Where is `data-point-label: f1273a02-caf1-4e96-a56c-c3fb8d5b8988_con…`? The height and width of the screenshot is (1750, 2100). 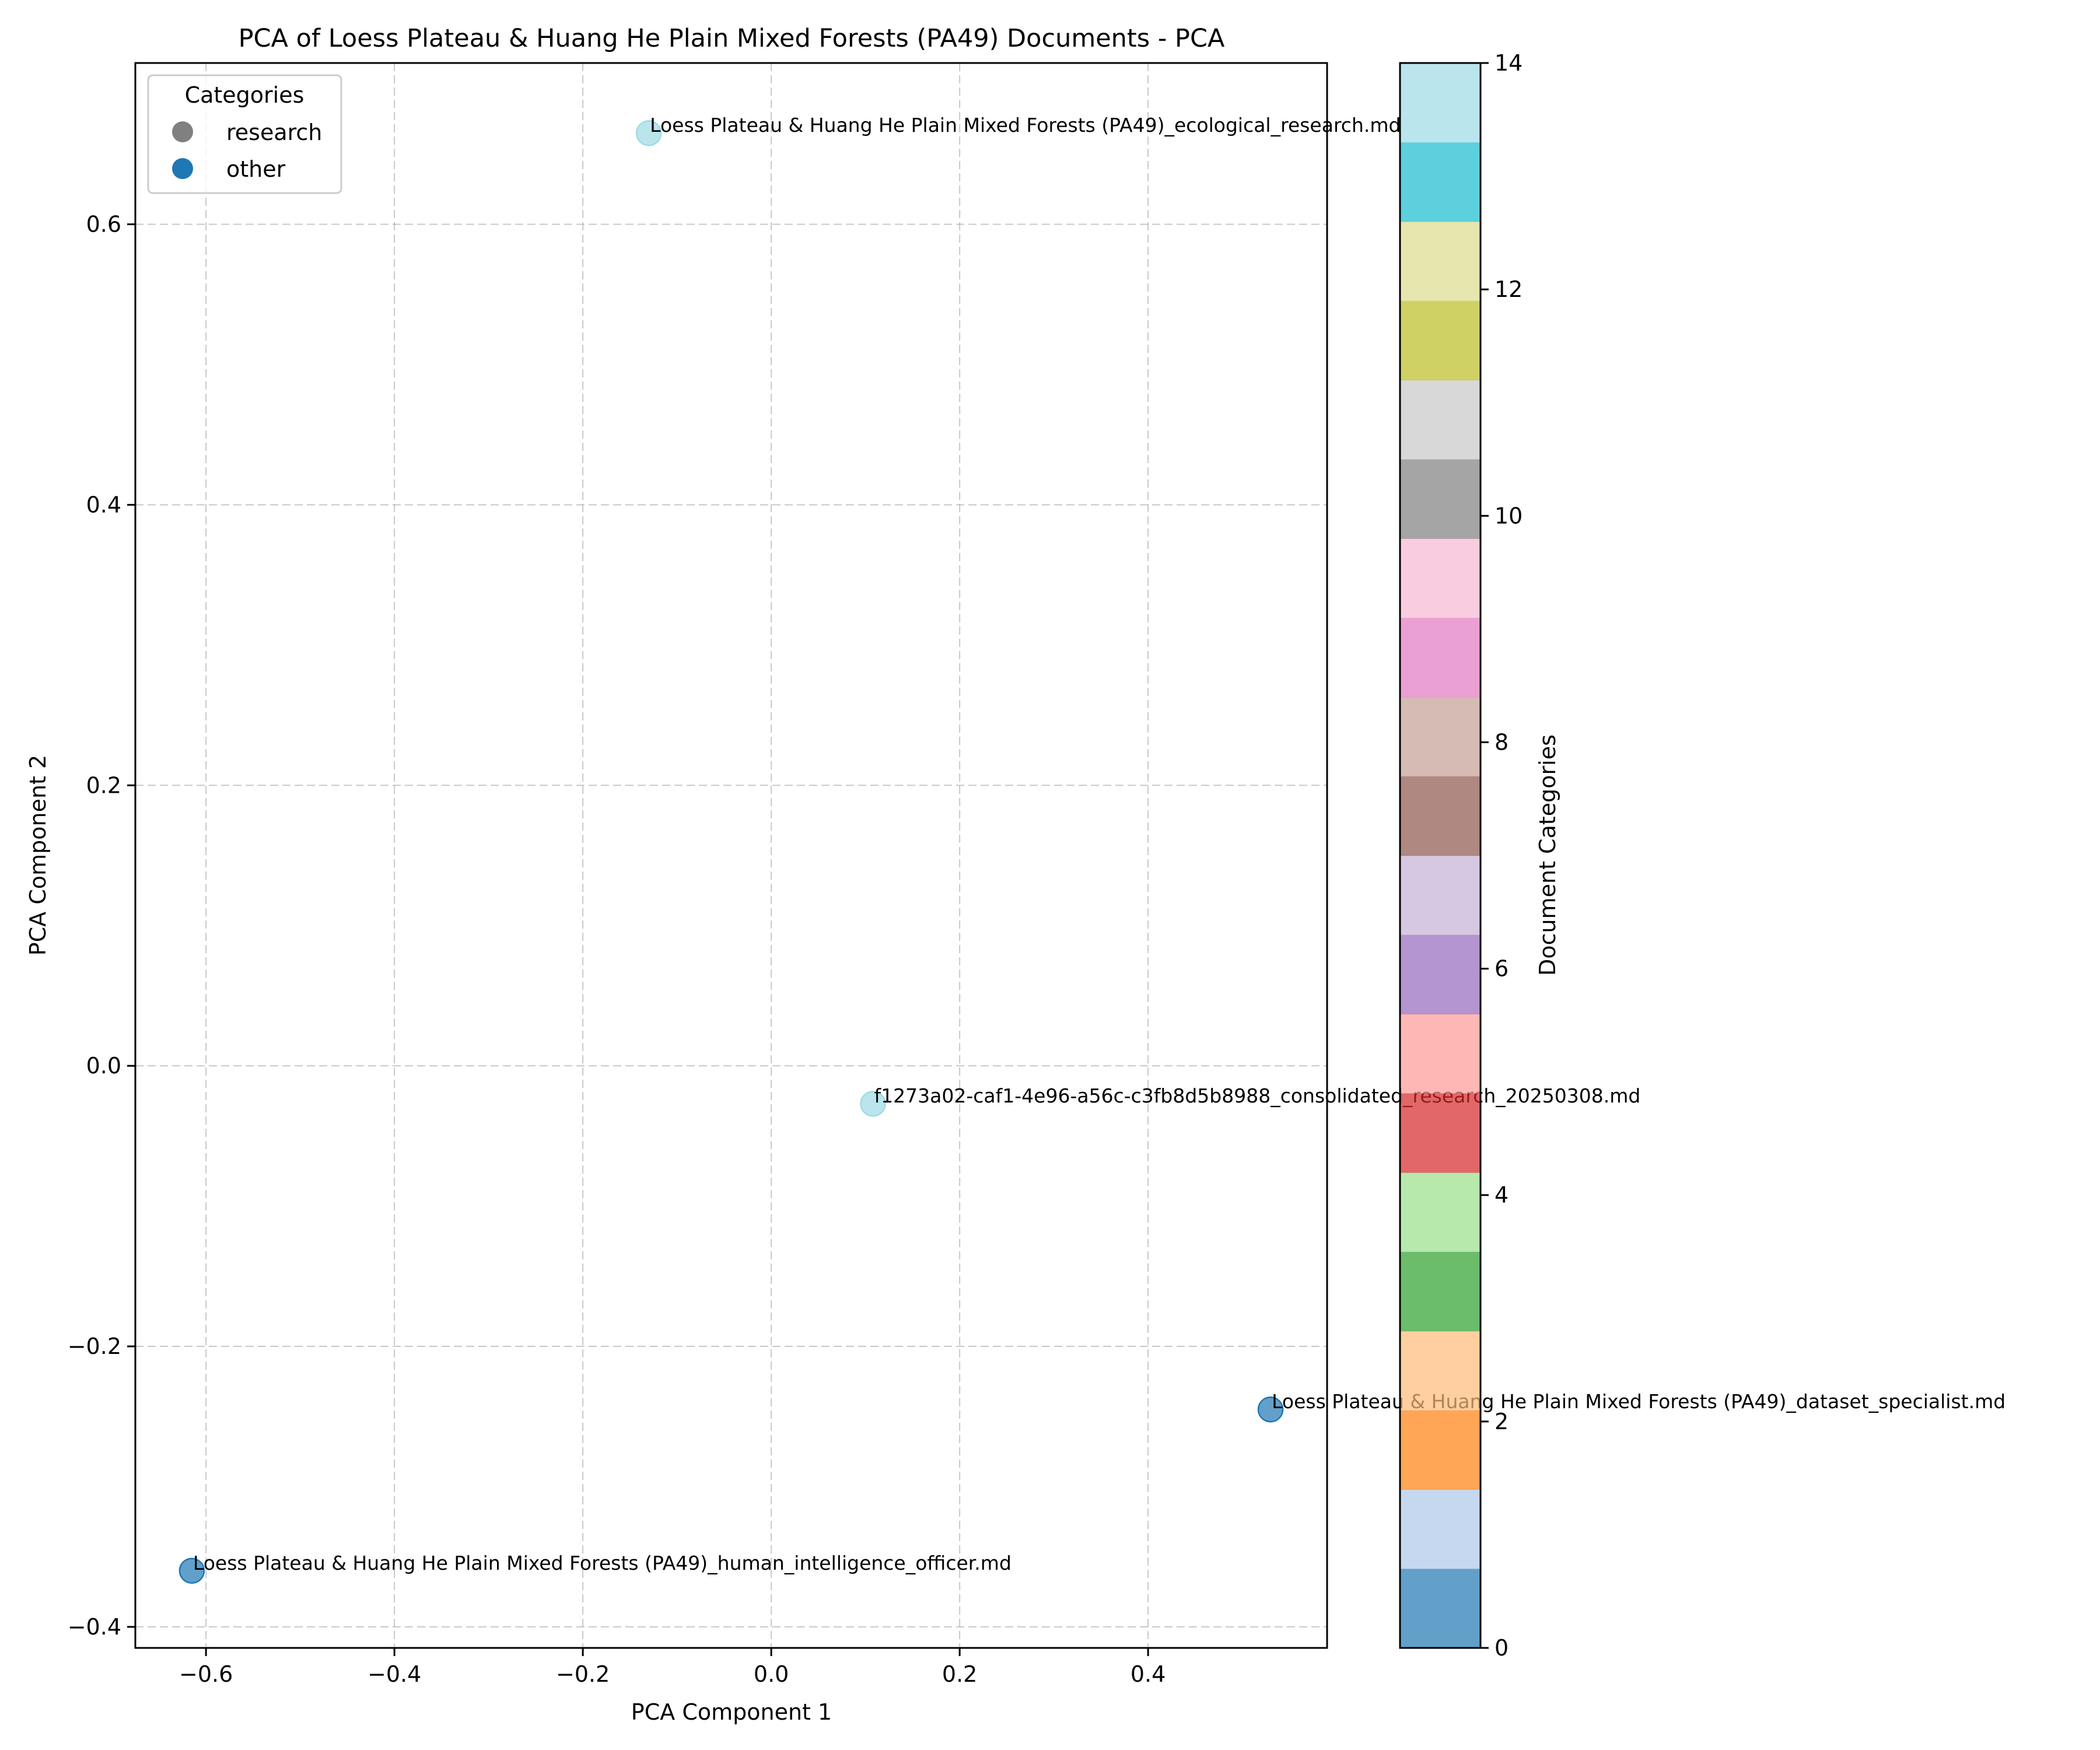 data-point-label: f1273a02-caf1-4e96-a56c-c3fb8d5b8988_con… is located at coordinates (1258, 1095).